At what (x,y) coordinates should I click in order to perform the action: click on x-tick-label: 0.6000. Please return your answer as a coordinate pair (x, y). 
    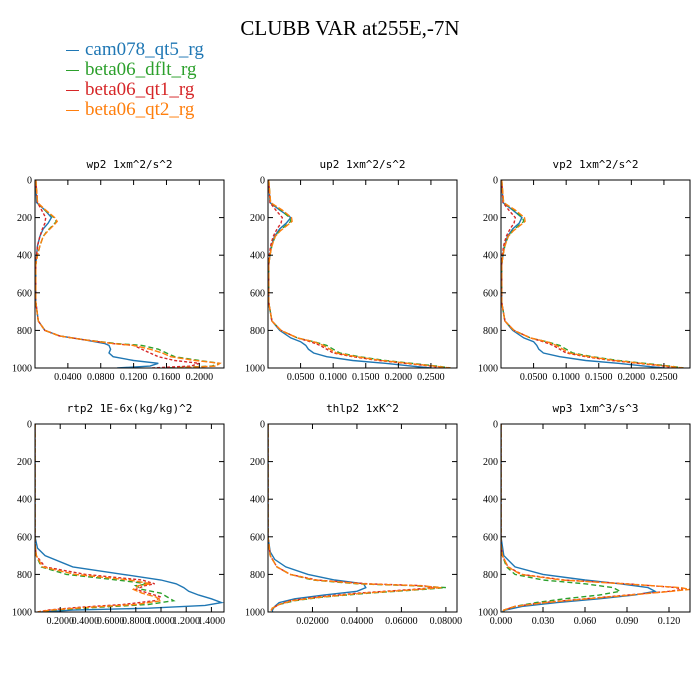
    Looking at the image, I should click on (111, 621).